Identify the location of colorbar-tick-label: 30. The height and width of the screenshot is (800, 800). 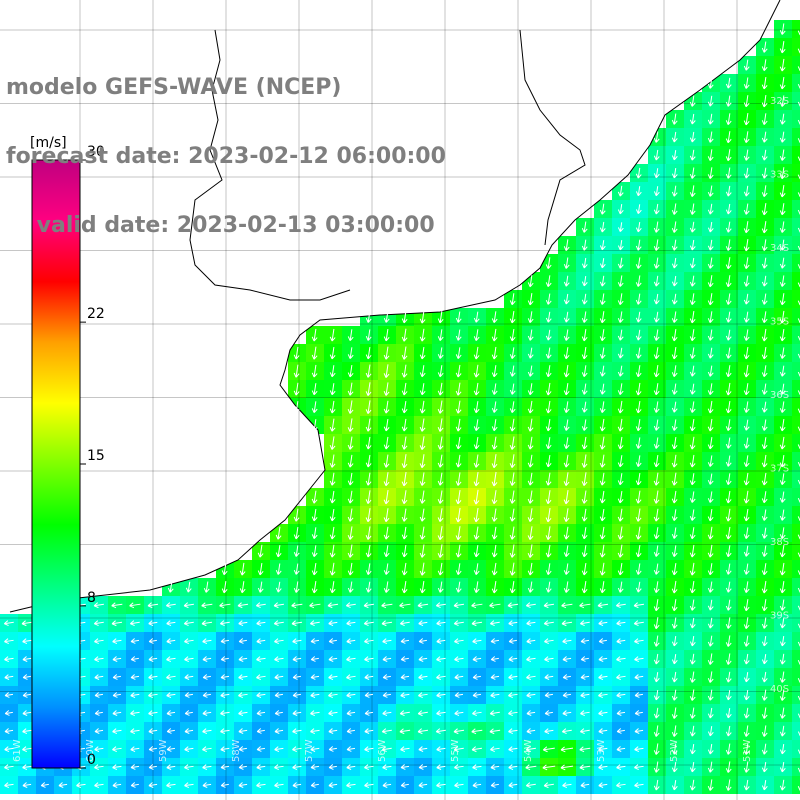
(96, 152).